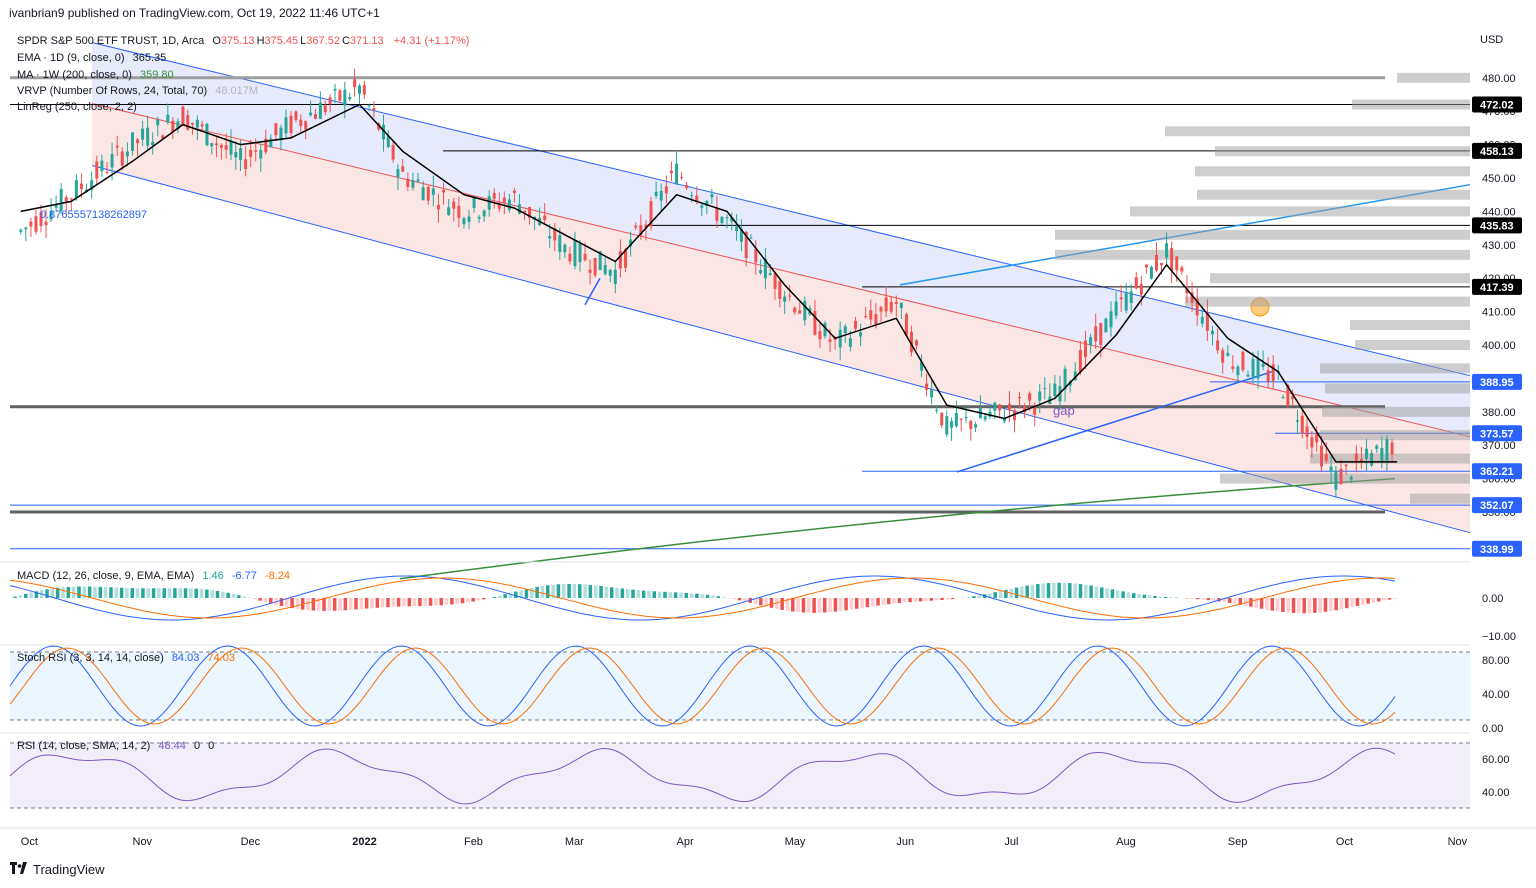 The width and height of the screenshot is (1536, 888). Describe the element at coordinates (251, 842) in the screenshot. I see `time-tick: Dec` at that location.